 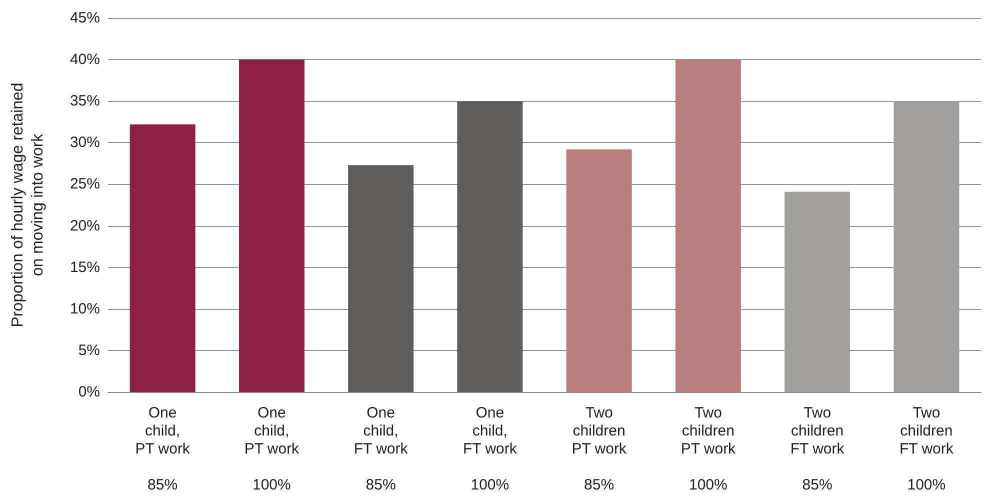 What do you see at coordinates (708, 449) in the screenshot?
I see `category-label: Two children PT work 100%` at bounding box center [708, 449].